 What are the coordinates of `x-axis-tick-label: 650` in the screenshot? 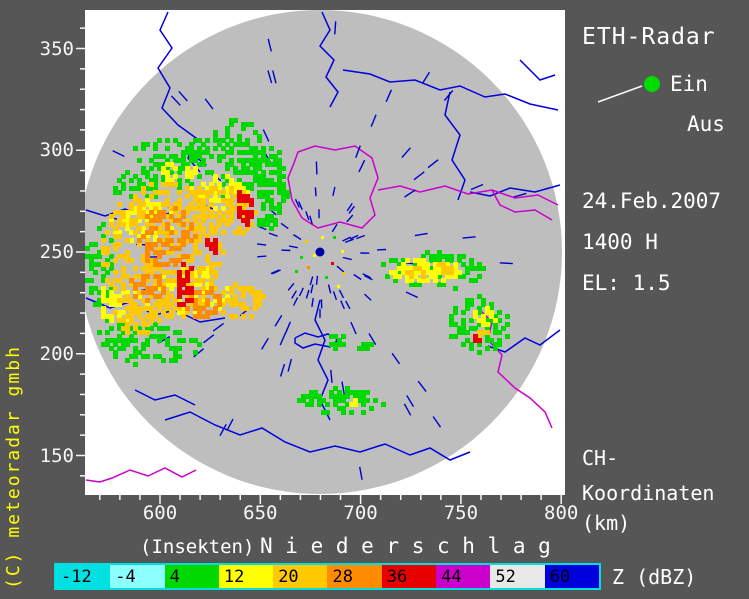 It's located at (260, 513).